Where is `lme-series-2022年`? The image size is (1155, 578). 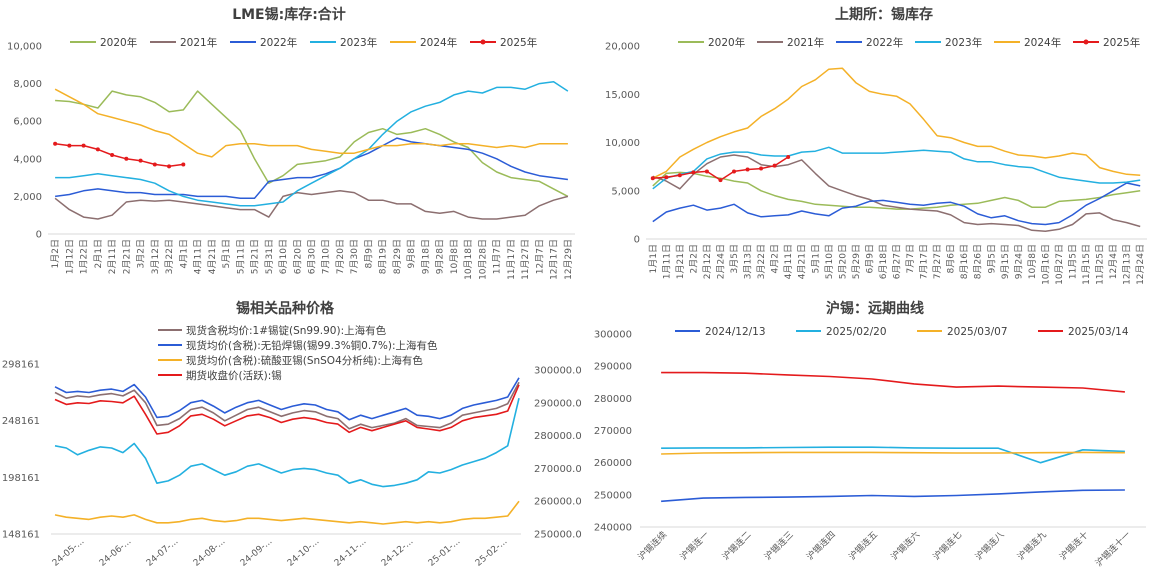 lme-series-2022年 is located at coordinates (311, 168).